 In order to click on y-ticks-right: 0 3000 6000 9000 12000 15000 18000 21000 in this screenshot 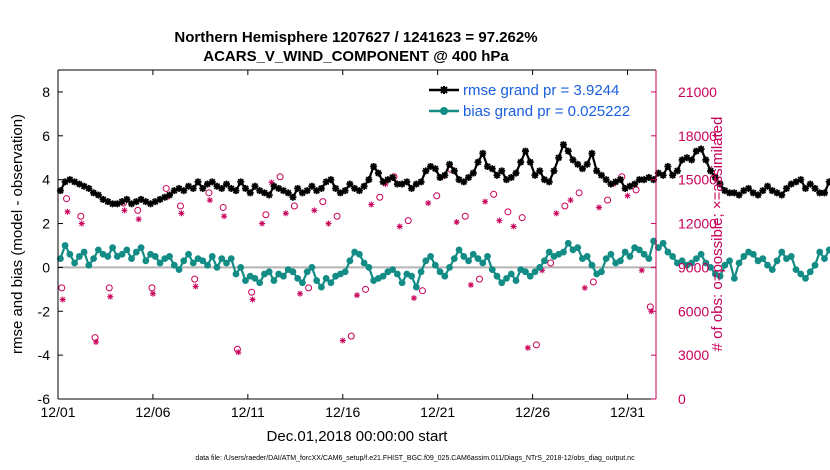, I will do `click(684, 245)`.